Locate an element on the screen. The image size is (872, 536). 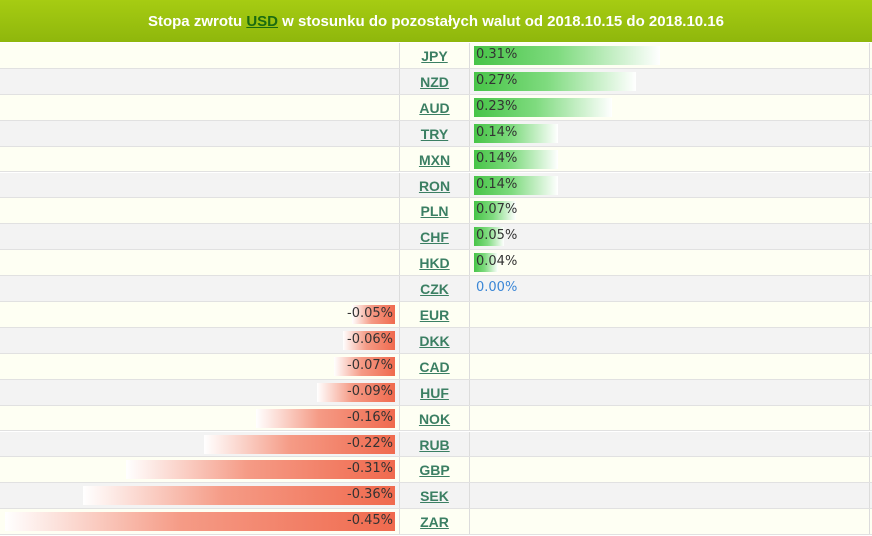
currency-row: JPY 0.31% is located at coordinates (436, 56).